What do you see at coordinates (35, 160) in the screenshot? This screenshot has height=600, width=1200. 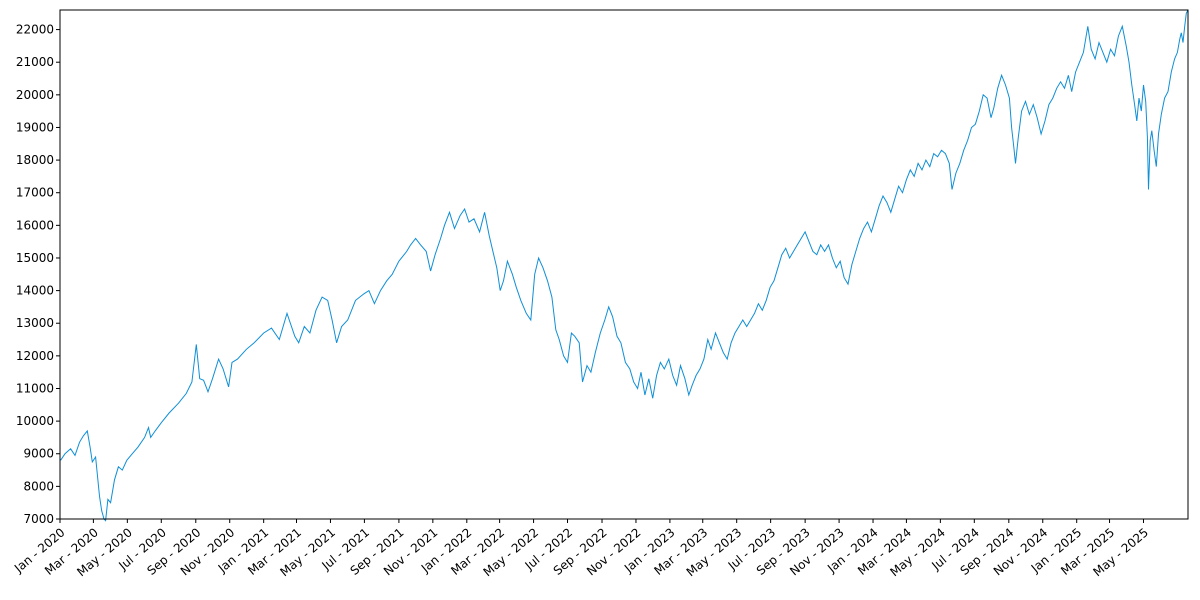 I see `y-tick-label: 18000` at bounding box center [35, 160].